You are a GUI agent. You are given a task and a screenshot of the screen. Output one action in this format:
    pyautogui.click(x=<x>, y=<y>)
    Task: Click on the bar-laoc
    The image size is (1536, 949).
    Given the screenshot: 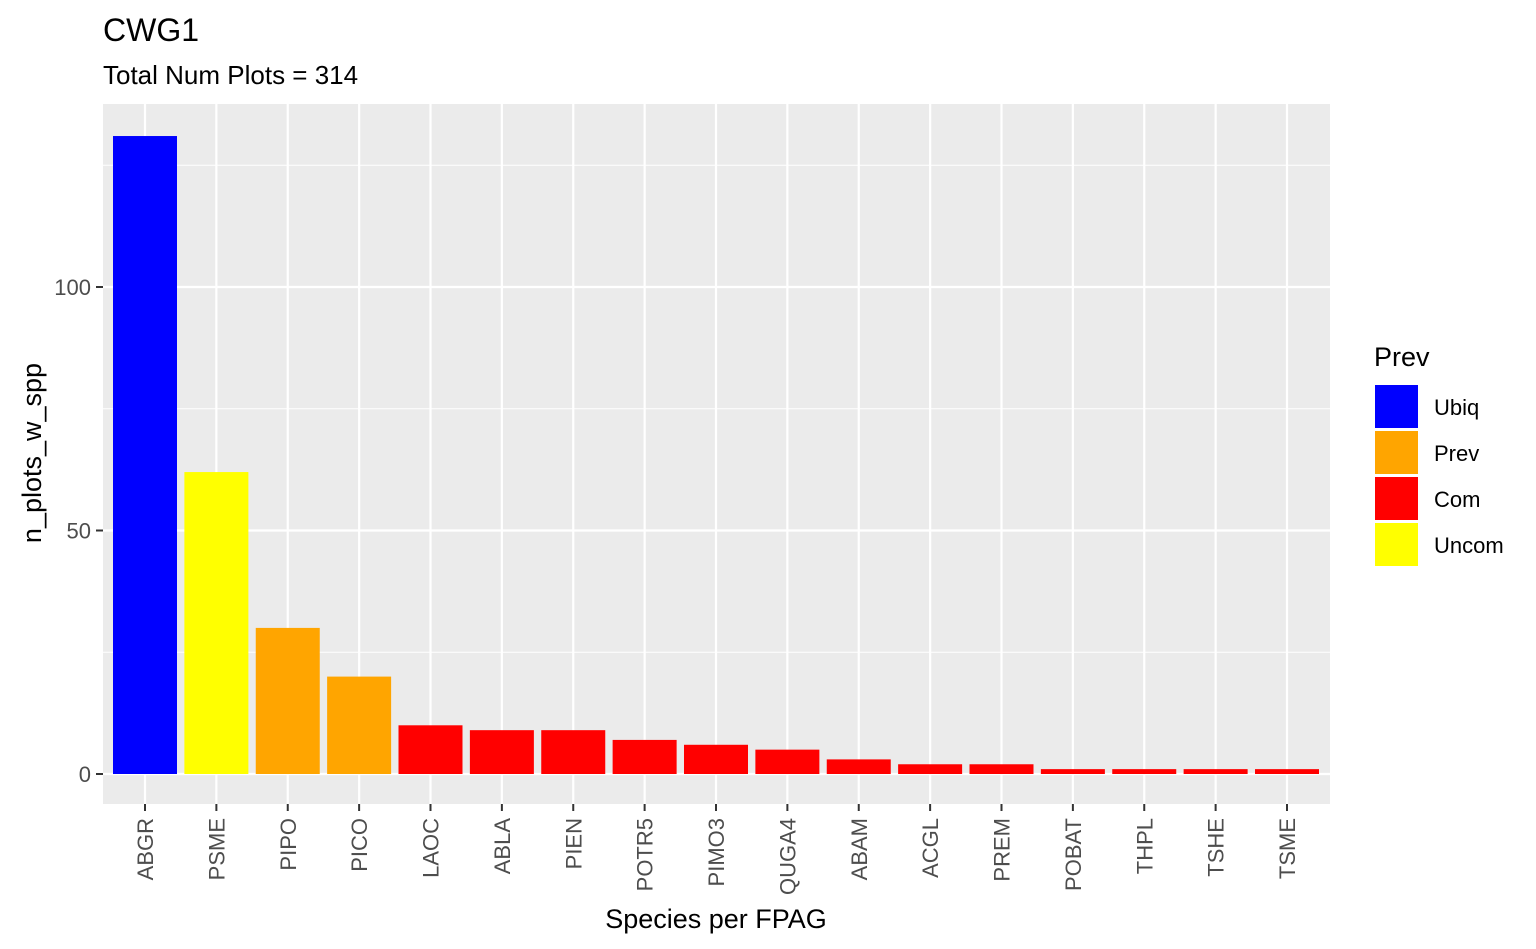 What is the action you would take?
    pyautogui.click(x=430, y=749)
    